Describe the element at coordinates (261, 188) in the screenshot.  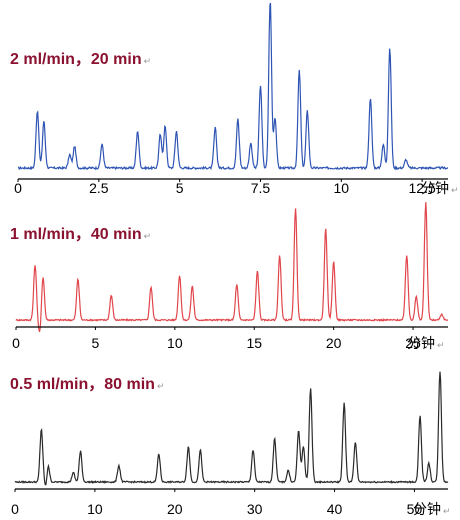
I see `x-tick-label: 7.5` at that location.